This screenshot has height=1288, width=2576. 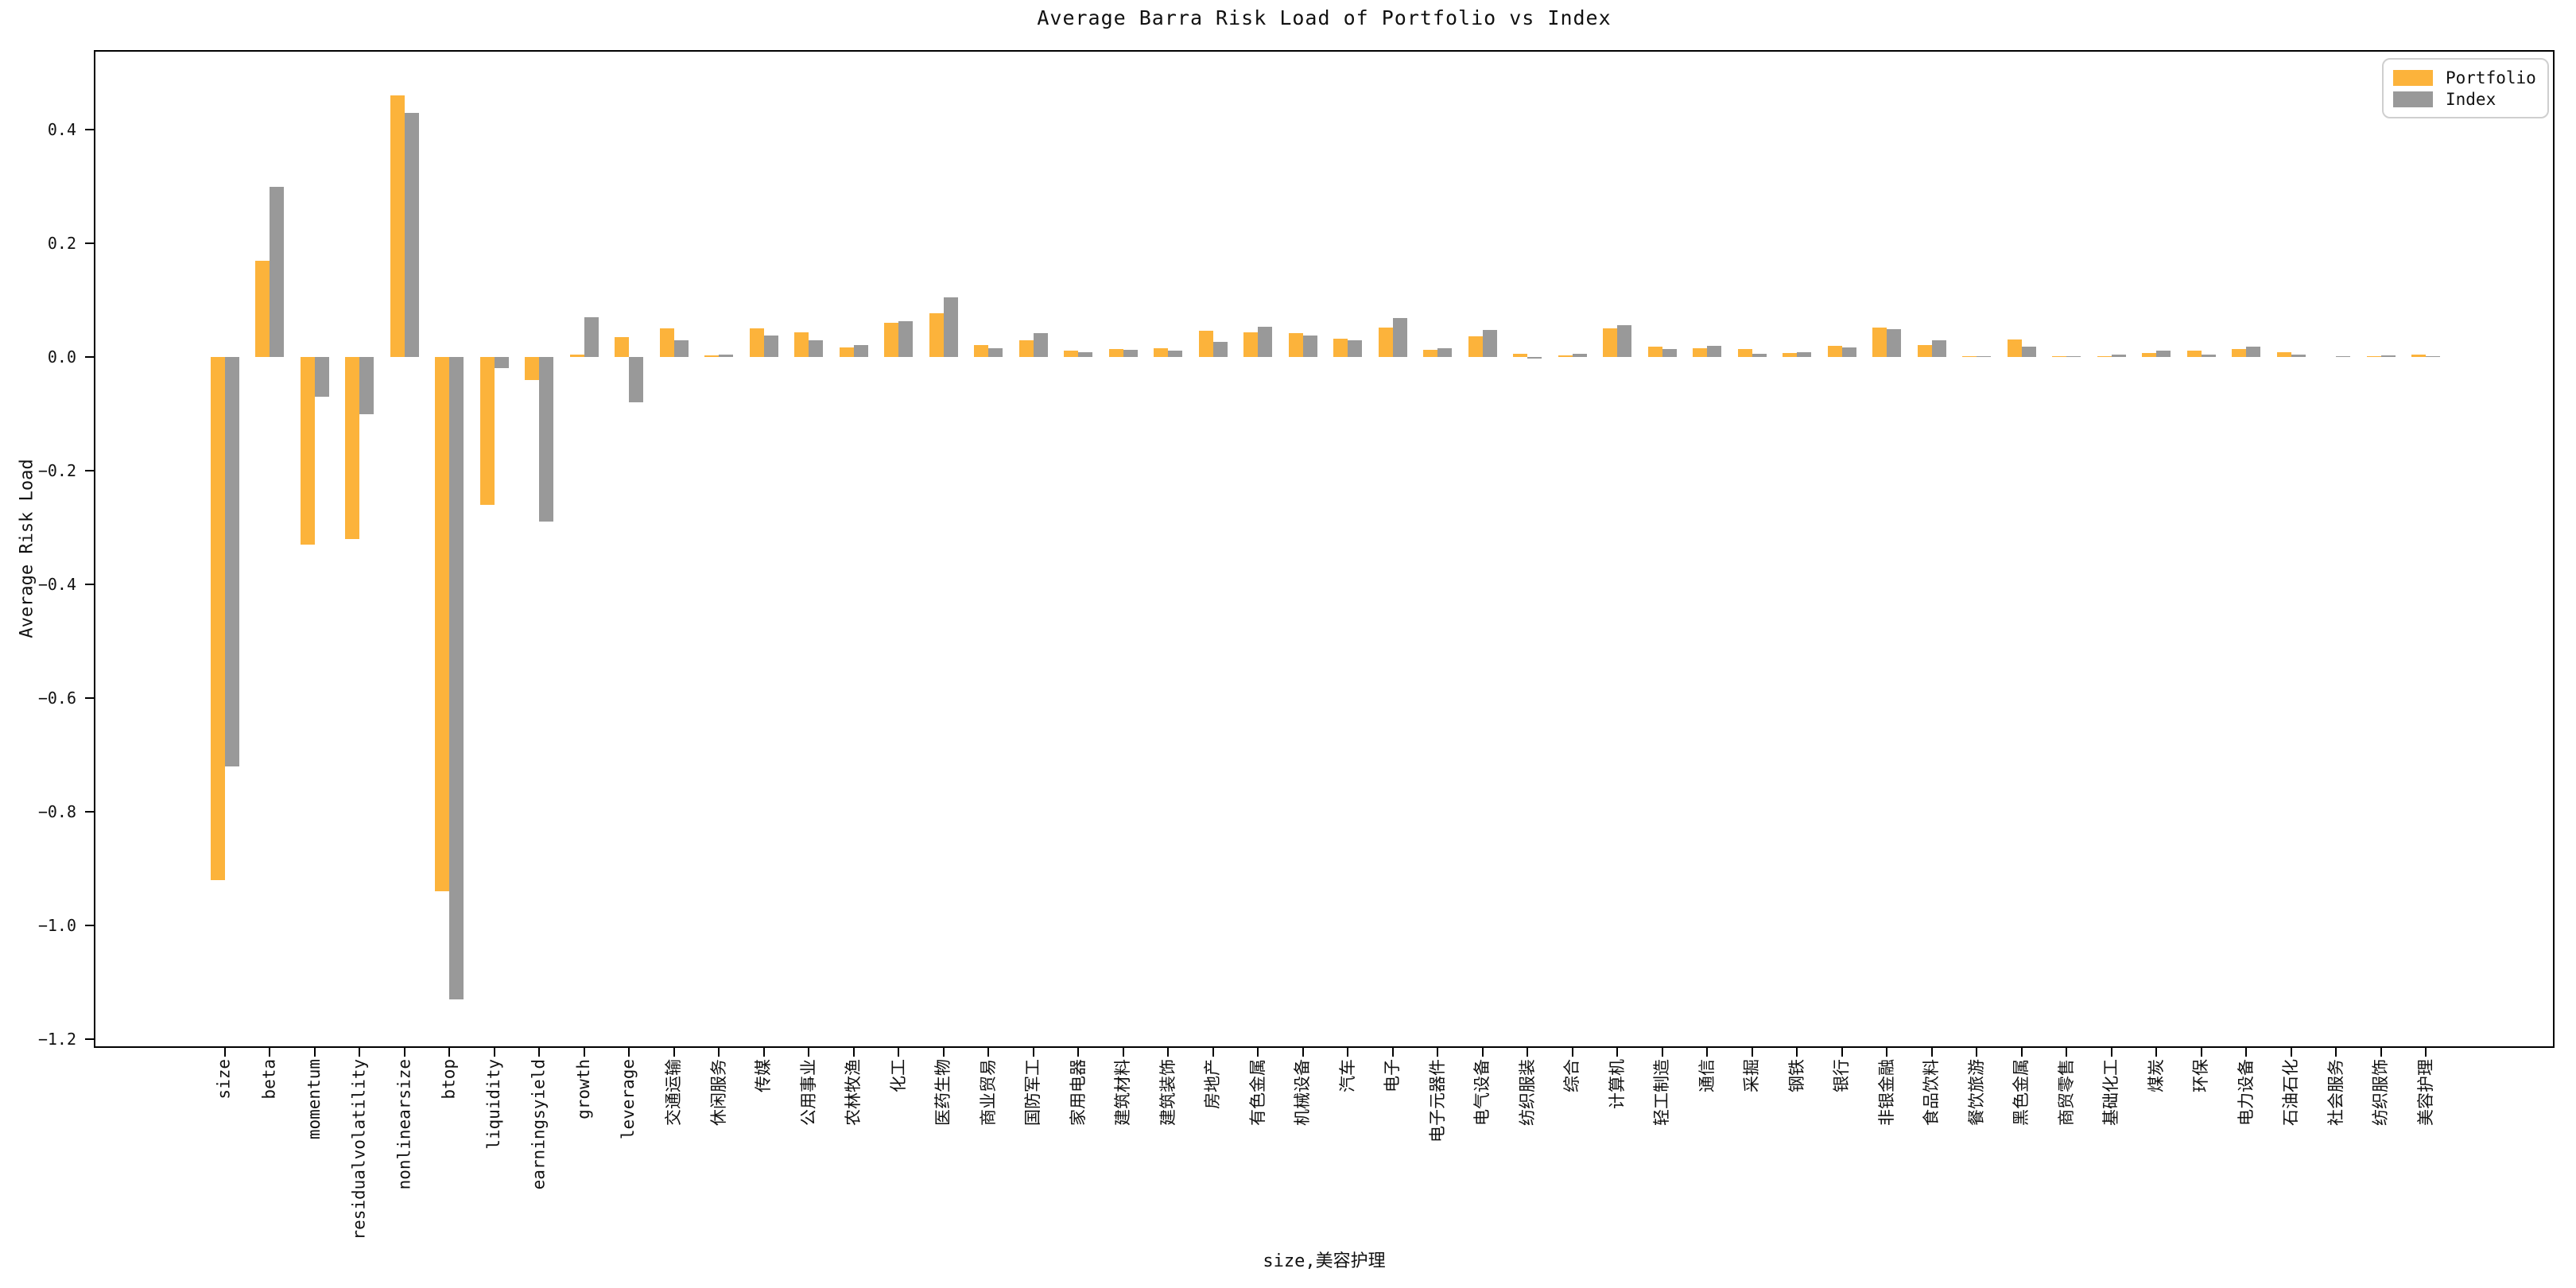 What do you see at coordinates (2156, 1076) in the screenshot?
I see `x-tick-label-text: 煤炭` at bounding box center [2156, 1076].